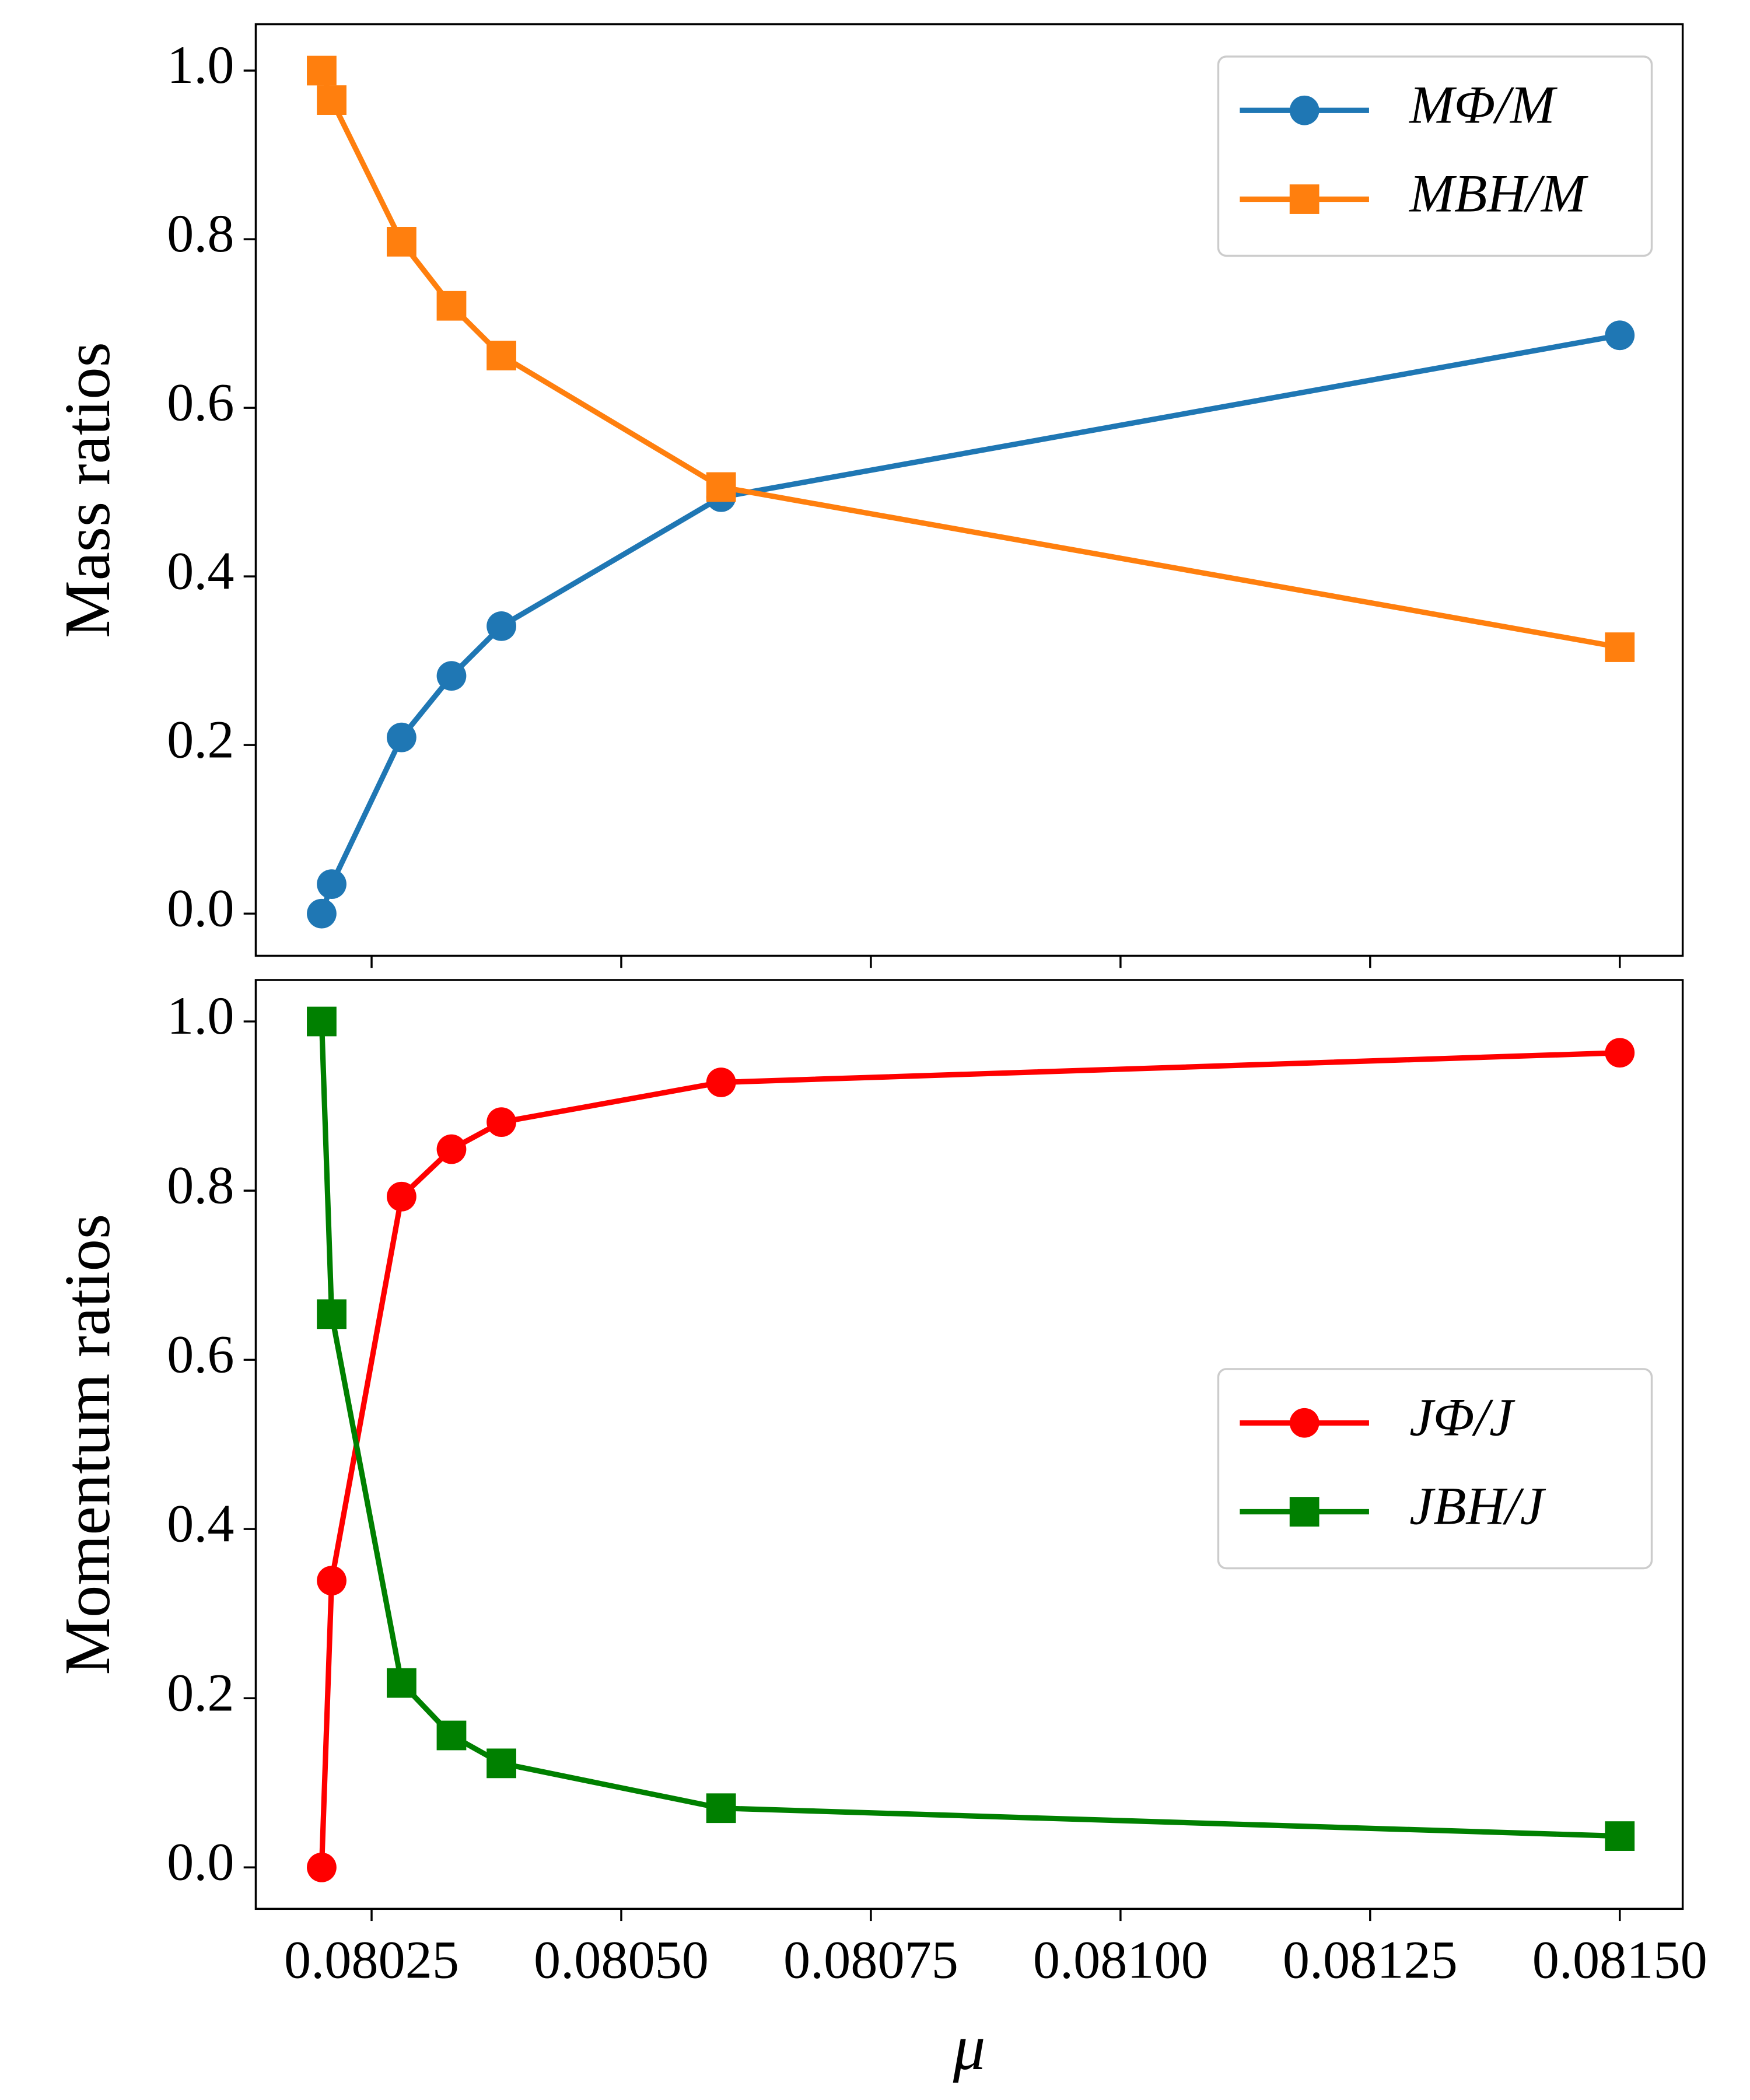 This screenshot has width=1750, height=2100. What do you see at coordinates (1619, 1959) in the screenshot?
I see `x-tick-label: 0.08150` at bounding box center [1619, 1959].